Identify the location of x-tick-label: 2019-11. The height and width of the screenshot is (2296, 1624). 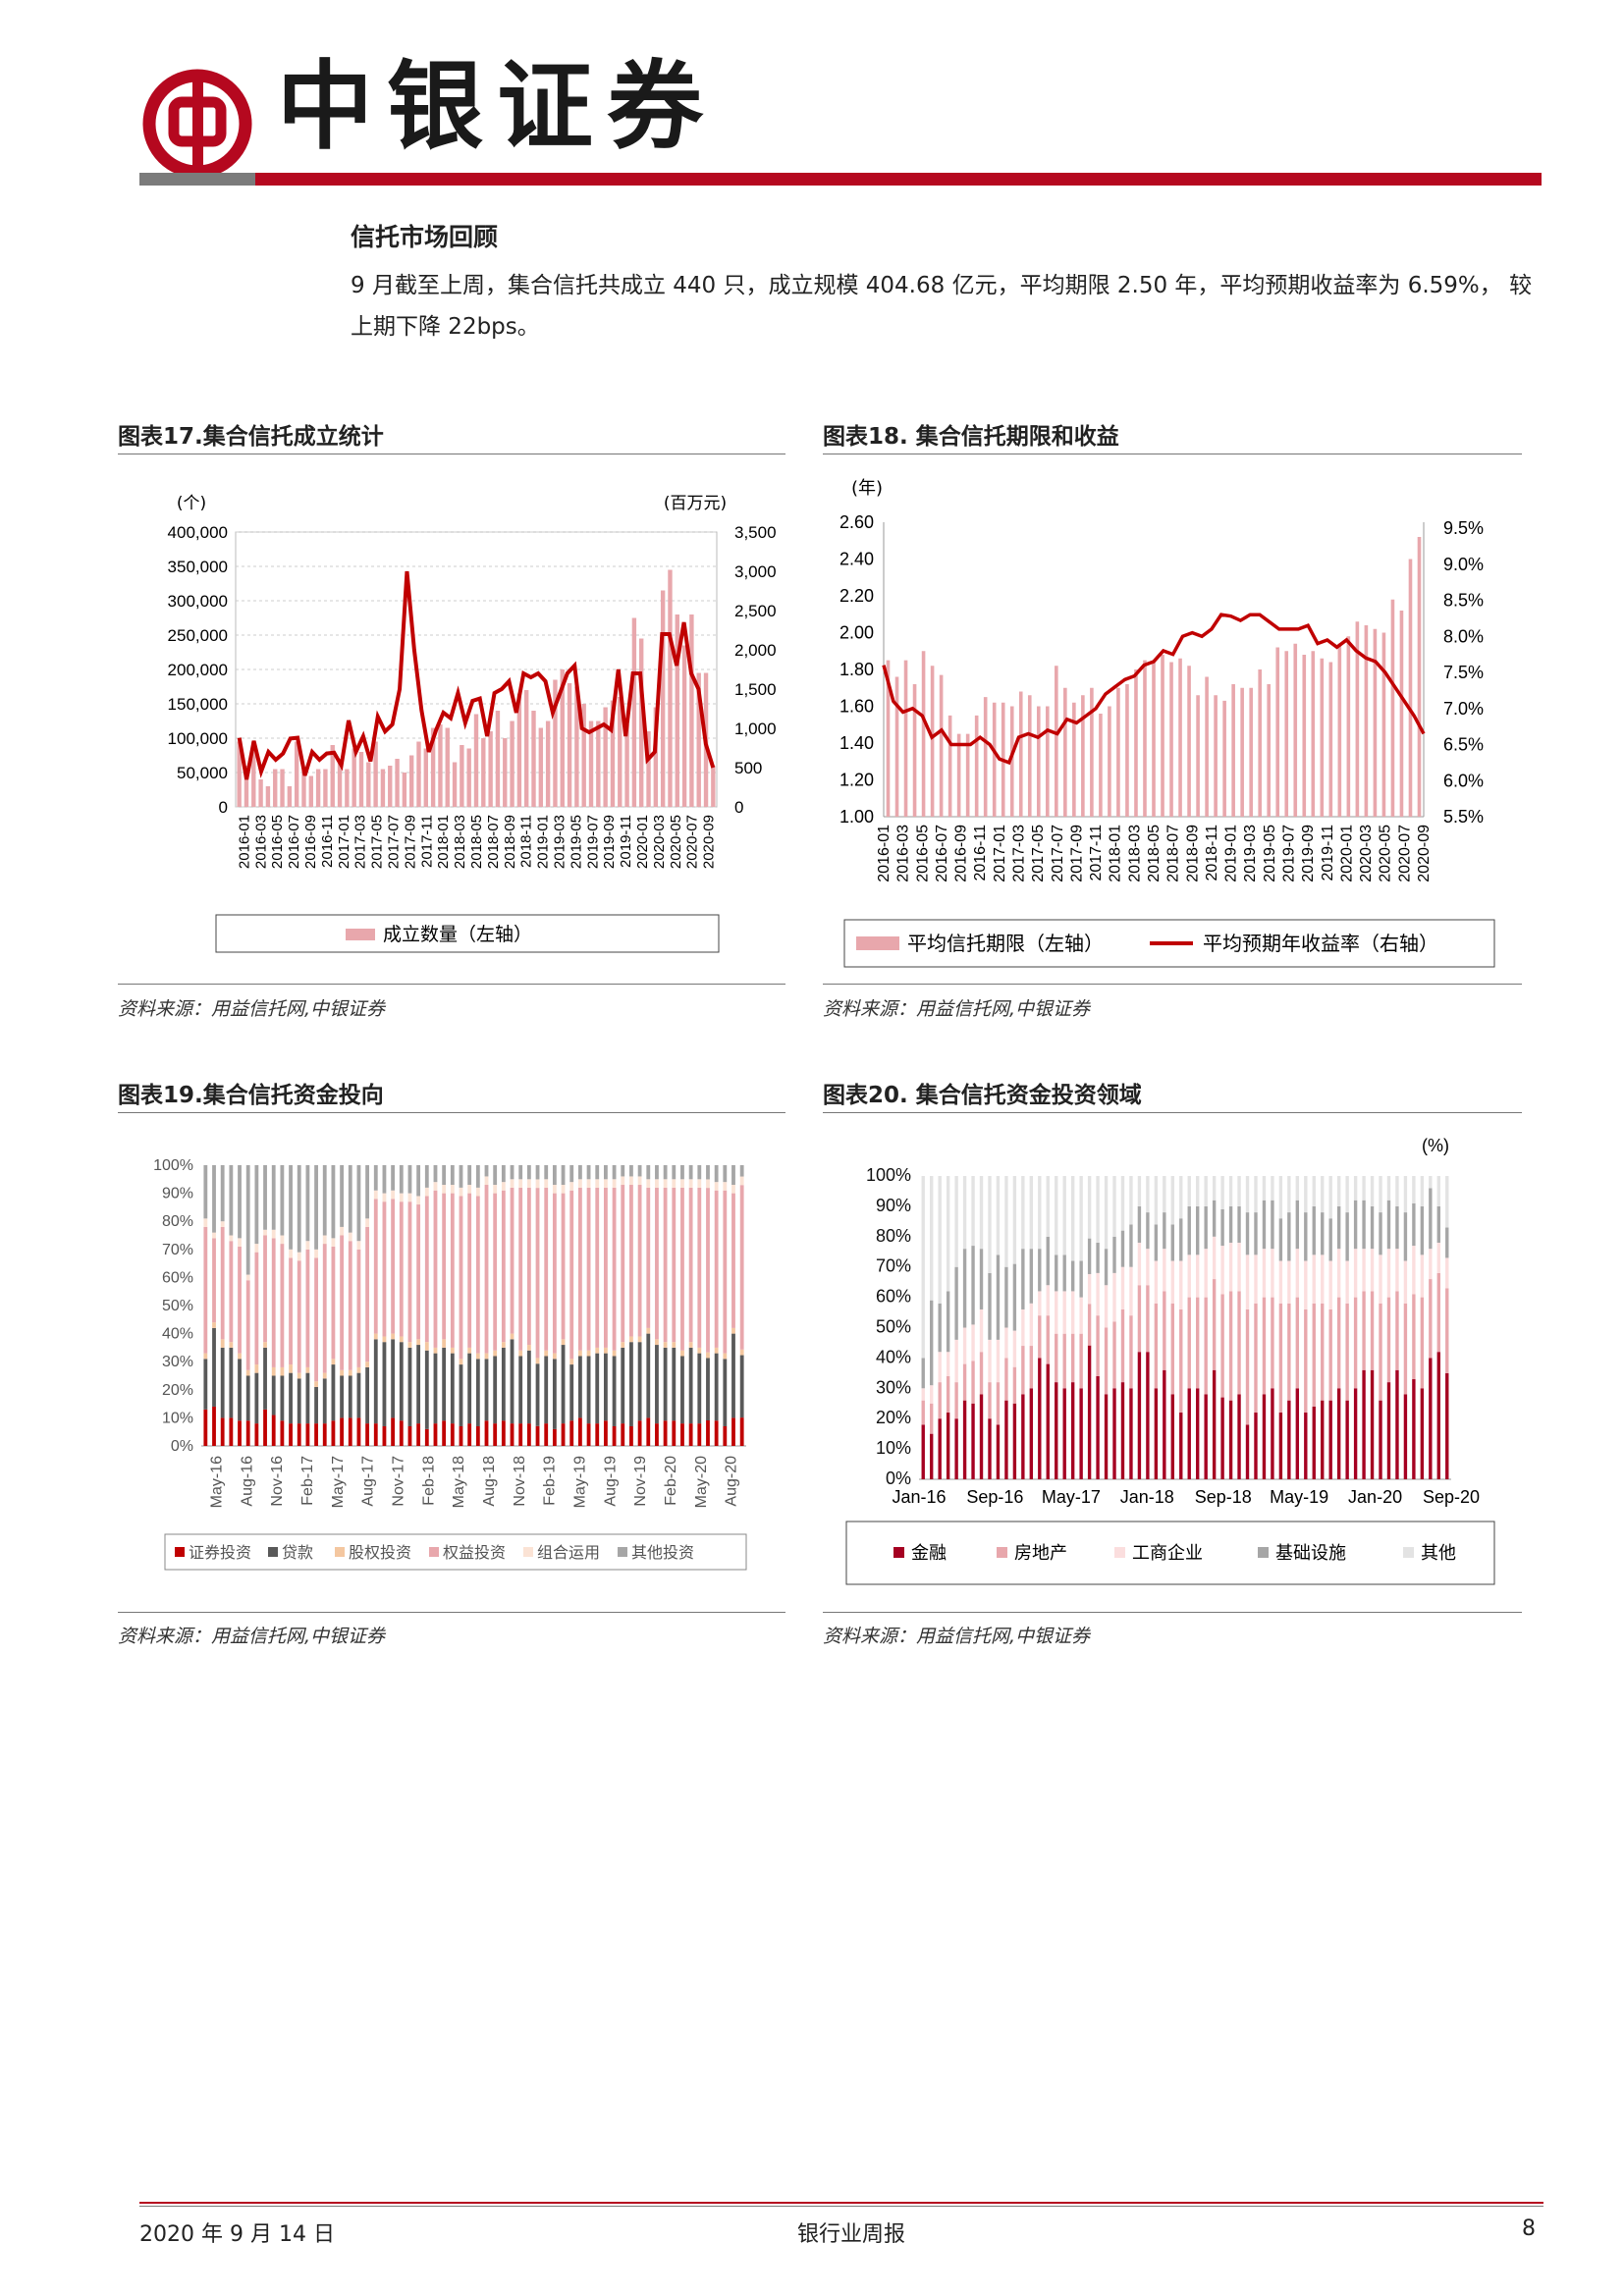
(626, 842).